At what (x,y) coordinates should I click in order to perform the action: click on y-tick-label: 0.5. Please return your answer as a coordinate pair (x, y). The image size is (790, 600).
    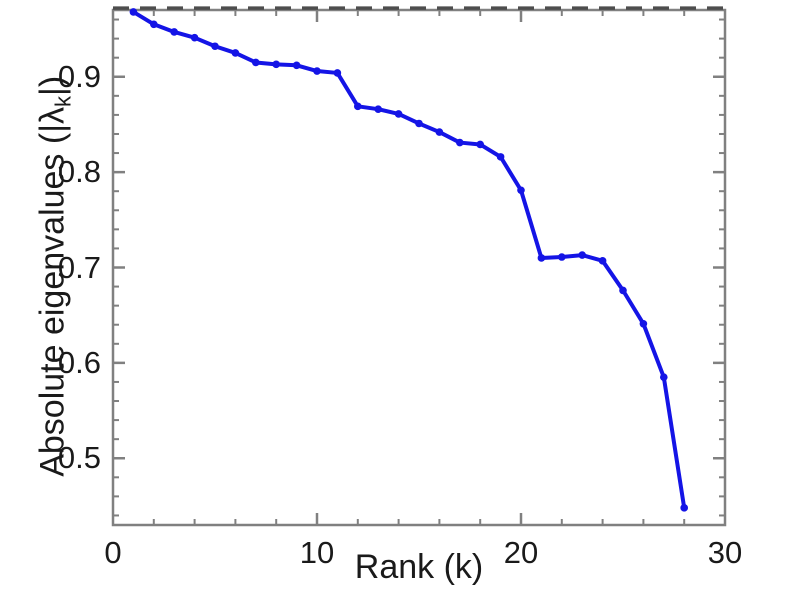
    Looking at the image, I should click on (79, 458).